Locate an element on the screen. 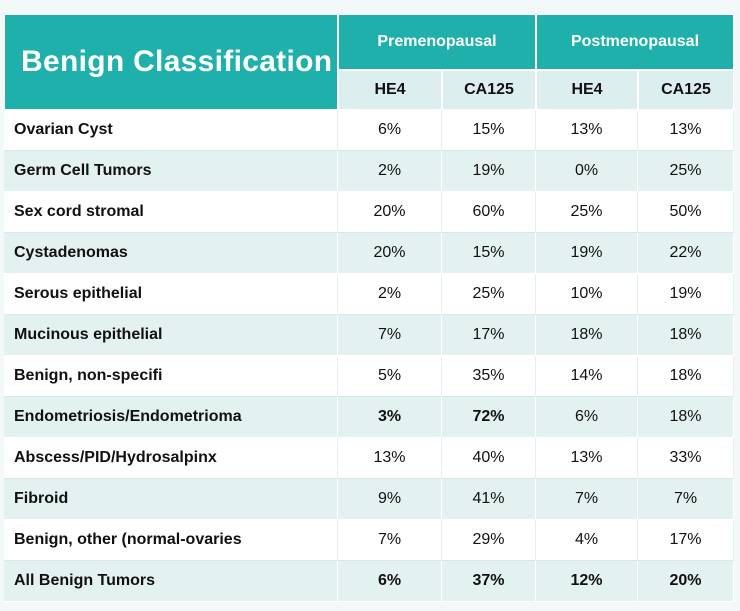 The width and height of the screenshot is (740, 611). row-label: Abscess/PID/Hydrosalpinx is located at coordinates (171, 458).